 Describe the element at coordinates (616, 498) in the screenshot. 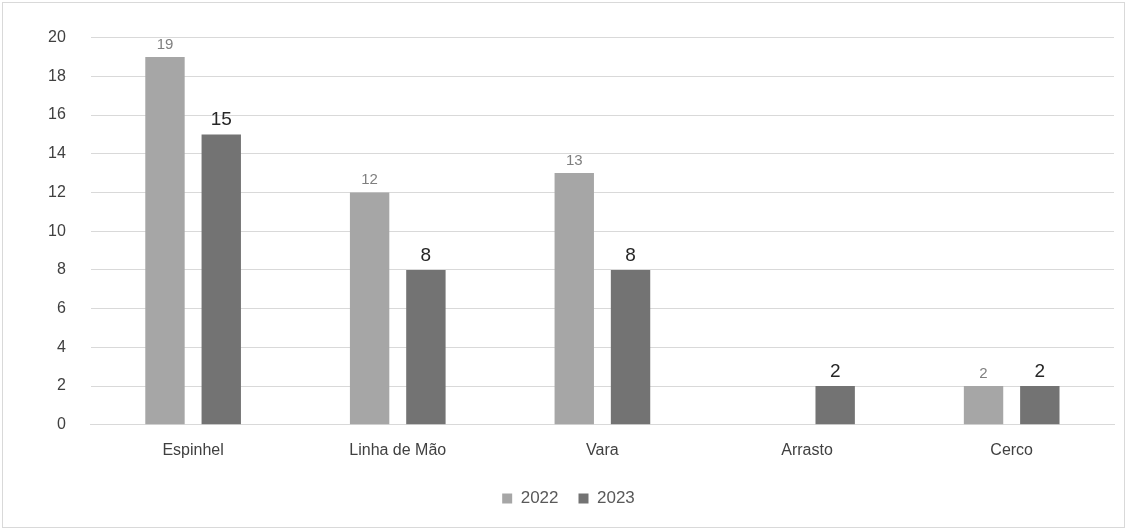

I see `legend-label: 2023` at that location.